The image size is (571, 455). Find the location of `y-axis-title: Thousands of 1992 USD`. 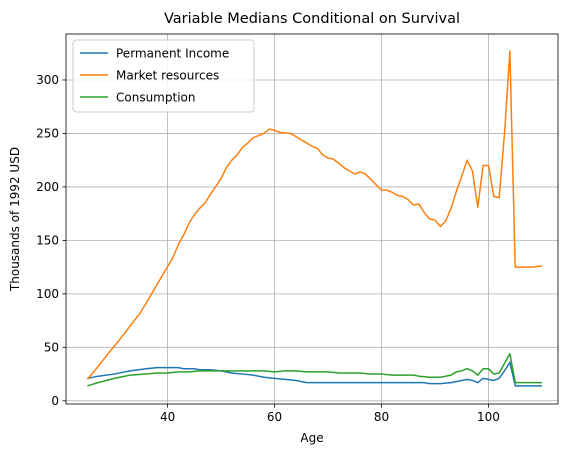

y-axis-title: Thousands of 1992 USD is located at coordinates (15, 219).